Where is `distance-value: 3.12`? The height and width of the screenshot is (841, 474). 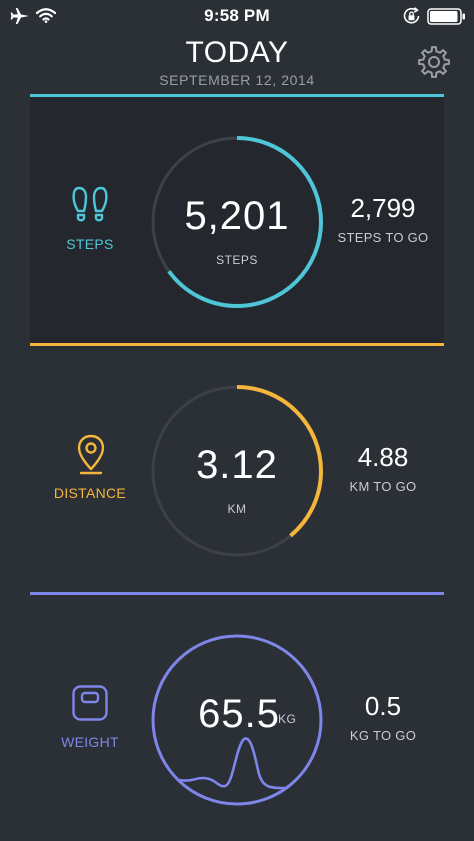 distance-value: 3.12 is located at coordinates (237, 465).